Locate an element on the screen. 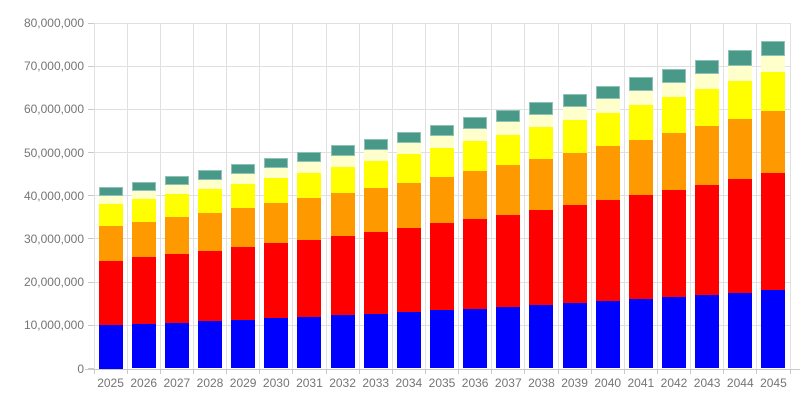  bar-segment-orange-2045 is located at coordinates (773, 142).